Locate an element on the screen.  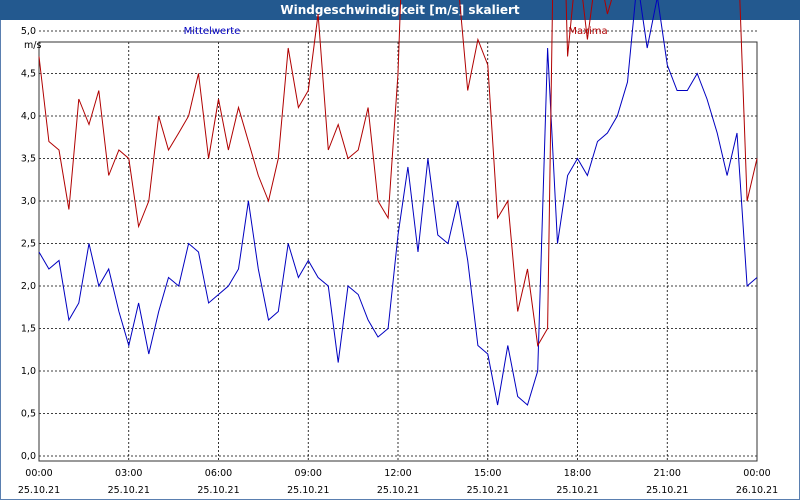
legend-mittelwerte: Mittelwerte is located at coordinates (212, 31).